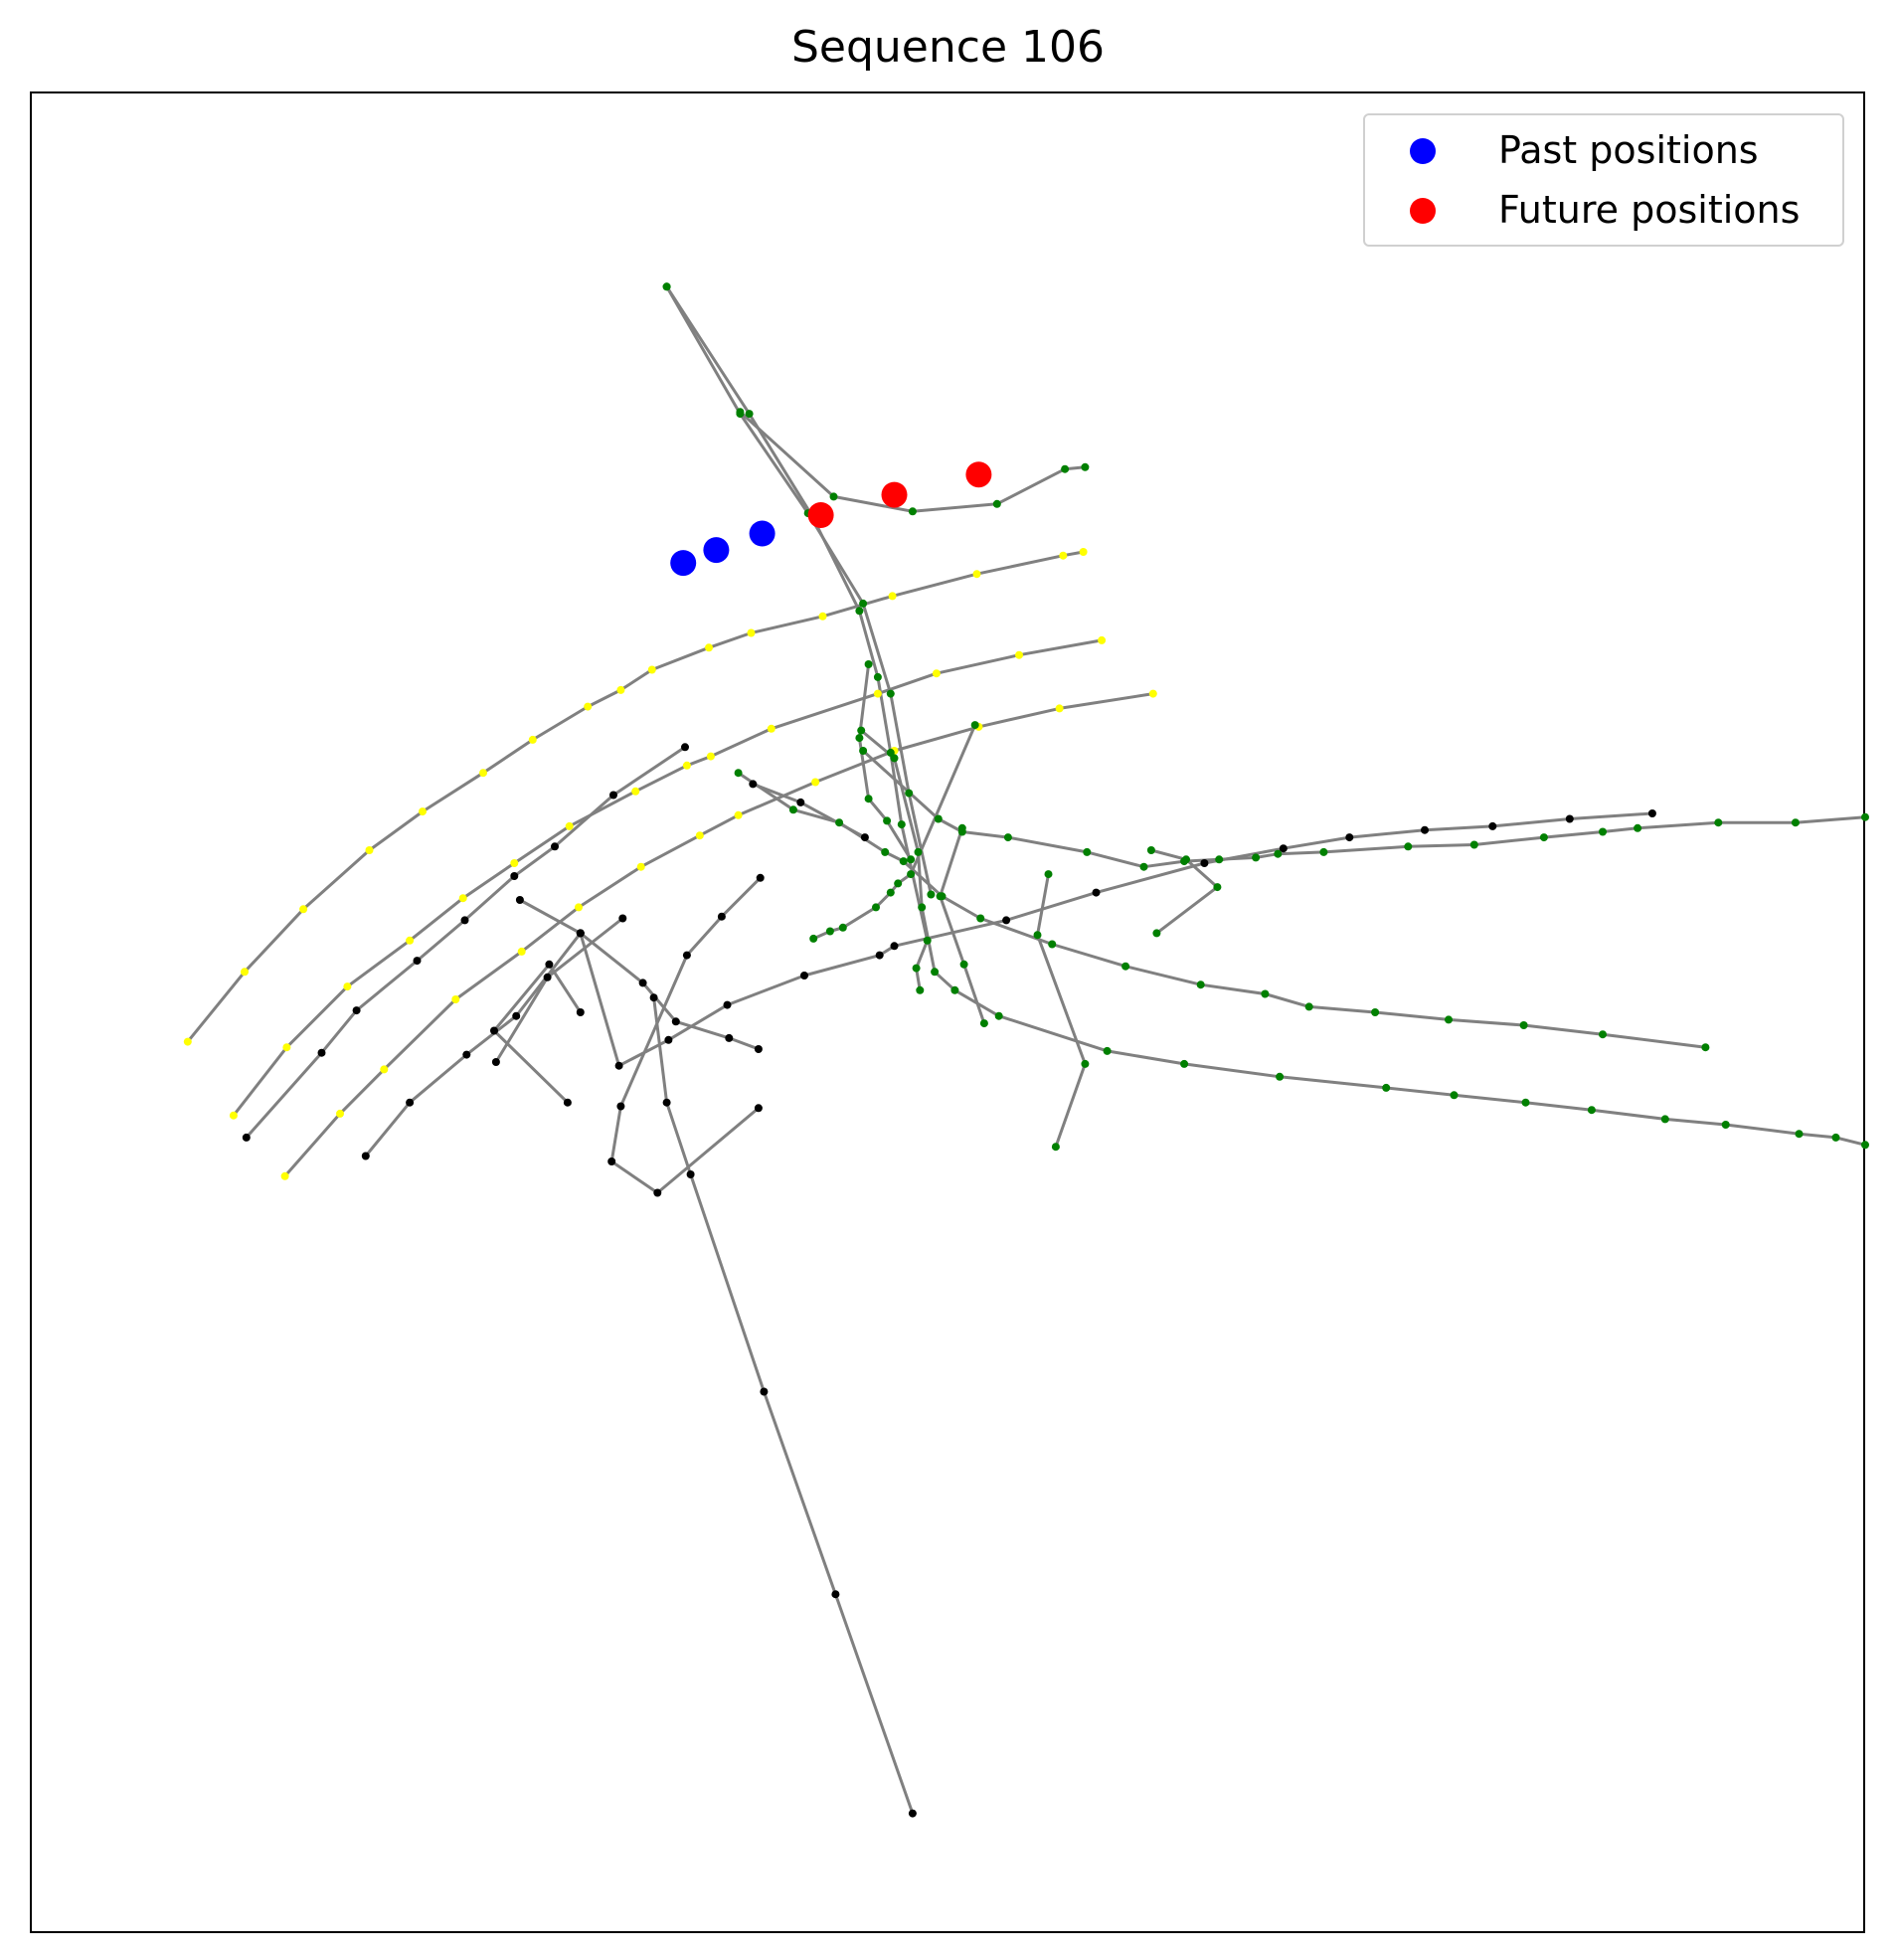 The image size is (1896, 1960). I want to click on past-position-point, so click(762, 533).